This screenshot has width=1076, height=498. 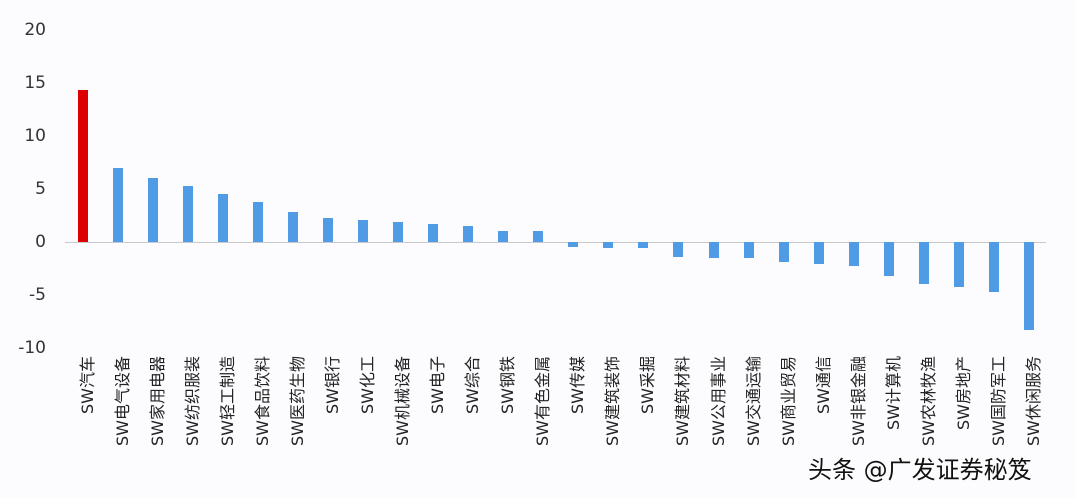 I want to click on category-label: SW建筑装饰, so click(x=613, y=401).